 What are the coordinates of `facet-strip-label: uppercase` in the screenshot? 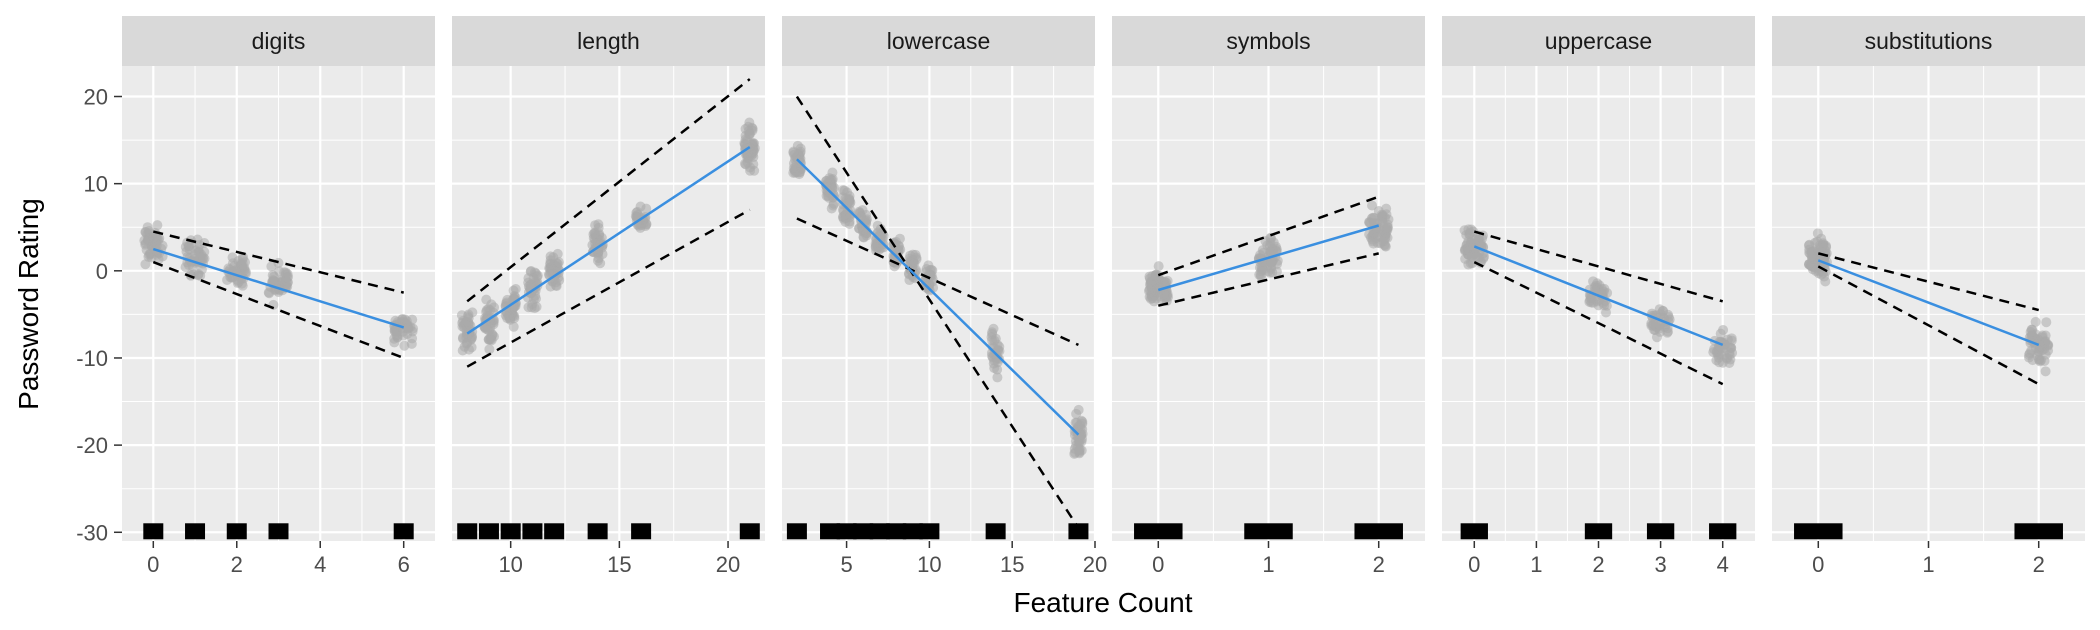 It's located at (1598, 41).